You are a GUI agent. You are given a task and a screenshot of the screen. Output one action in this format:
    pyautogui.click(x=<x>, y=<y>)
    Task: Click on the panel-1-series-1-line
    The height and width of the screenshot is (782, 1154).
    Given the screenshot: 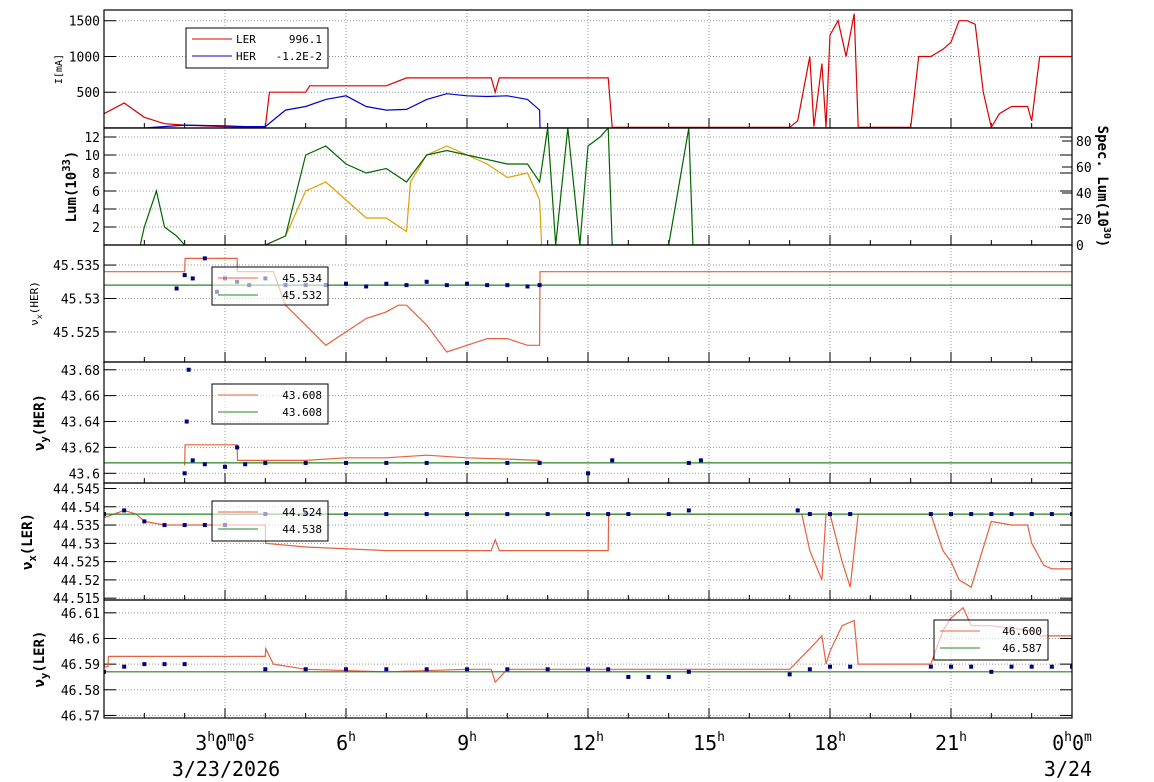 What is the action you would take?
    pyautogui.click(x=588, y=70)
    